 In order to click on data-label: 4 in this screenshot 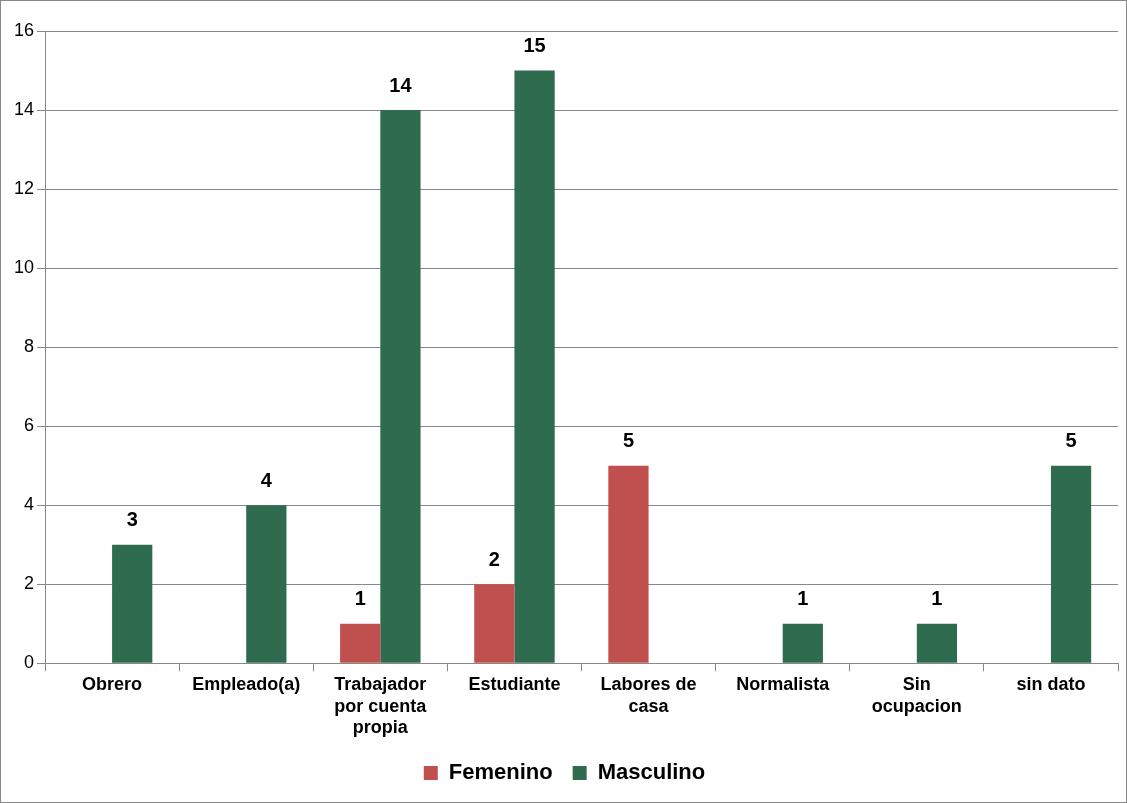, I will do `click(266, 479)`.